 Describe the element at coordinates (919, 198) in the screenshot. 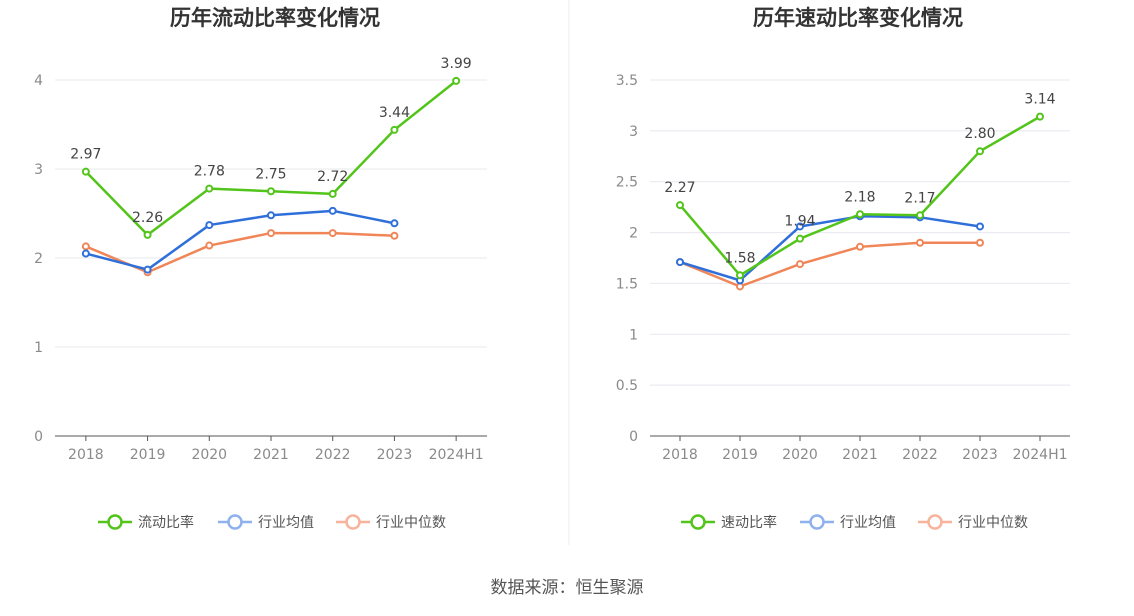

I see `qr-data-label: 2.17` at that location.